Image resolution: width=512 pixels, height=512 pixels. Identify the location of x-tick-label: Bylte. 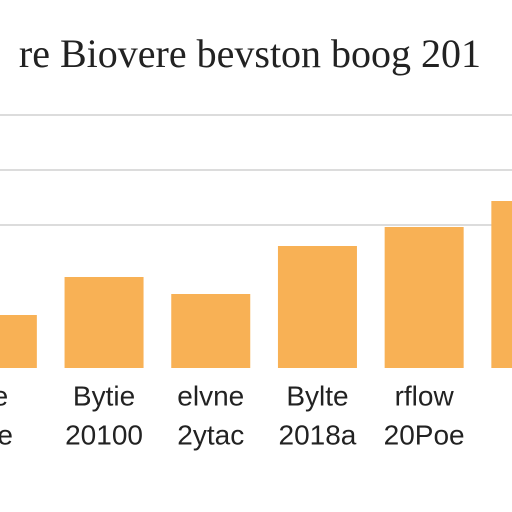
(317, 395).